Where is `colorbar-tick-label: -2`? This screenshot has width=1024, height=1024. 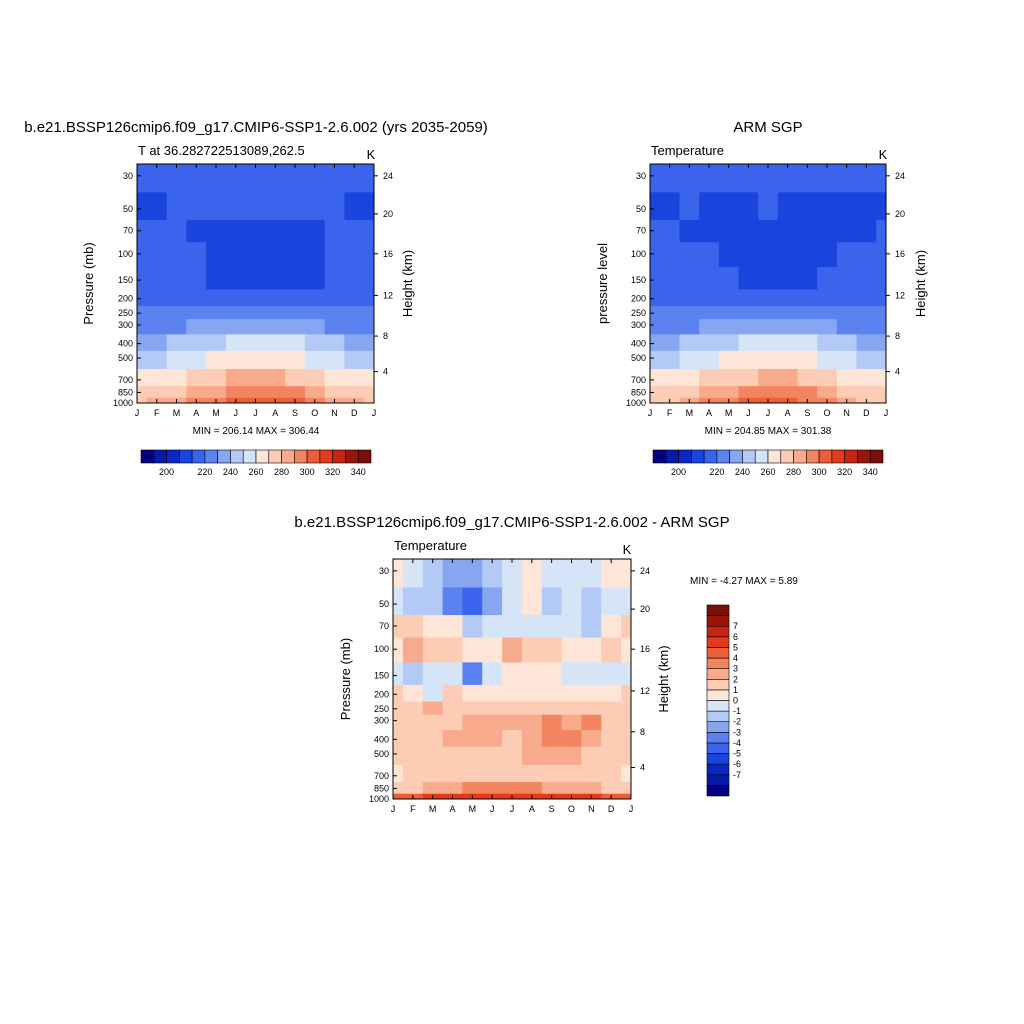
colorbar-tick-label: -2 is located at coordinates (737, 722).